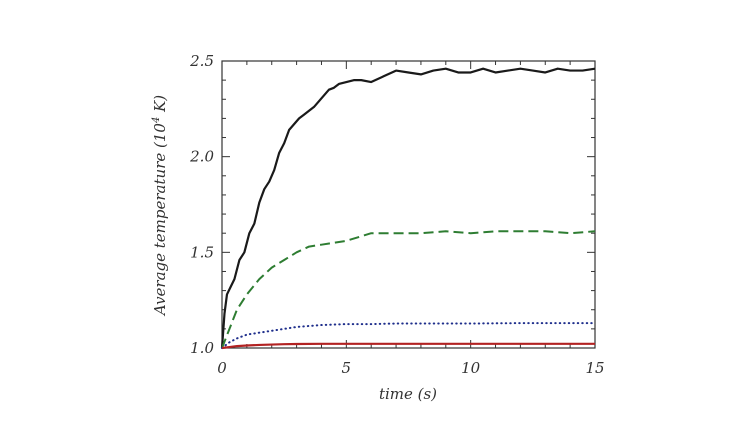 This screenshot has width=752, height=440. Describe the element at coordinates (408, 394) in the screenshot. I see `x-axis-label: time (s)` at that location.